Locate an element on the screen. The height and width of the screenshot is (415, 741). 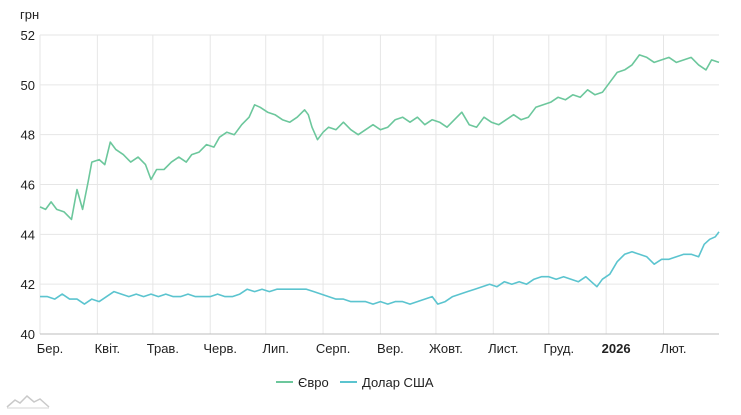
x-tick-label: Черв. is located at coordinates (220, 348).